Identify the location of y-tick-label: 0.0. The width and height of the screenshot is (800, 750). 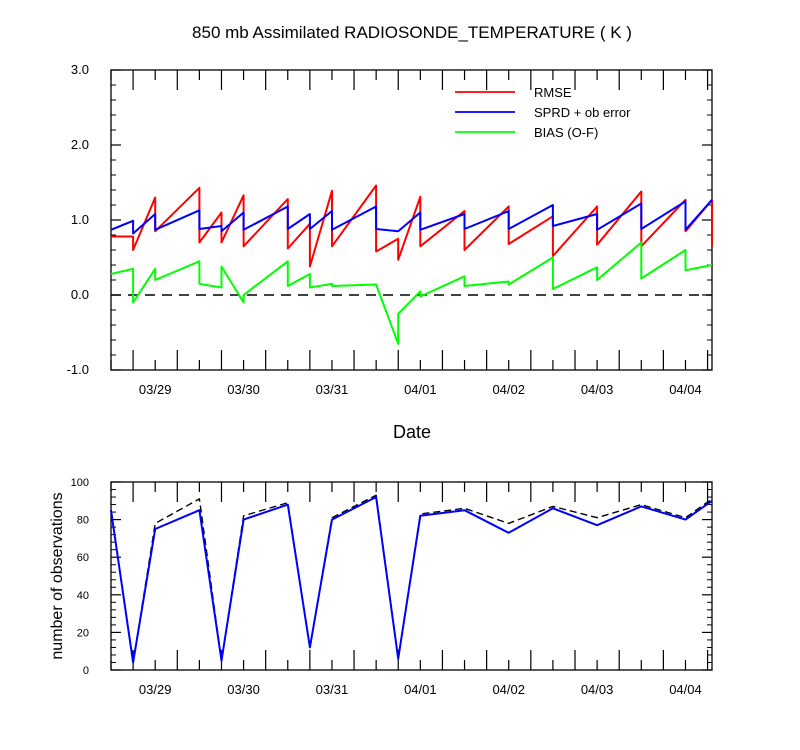
(80, 294).